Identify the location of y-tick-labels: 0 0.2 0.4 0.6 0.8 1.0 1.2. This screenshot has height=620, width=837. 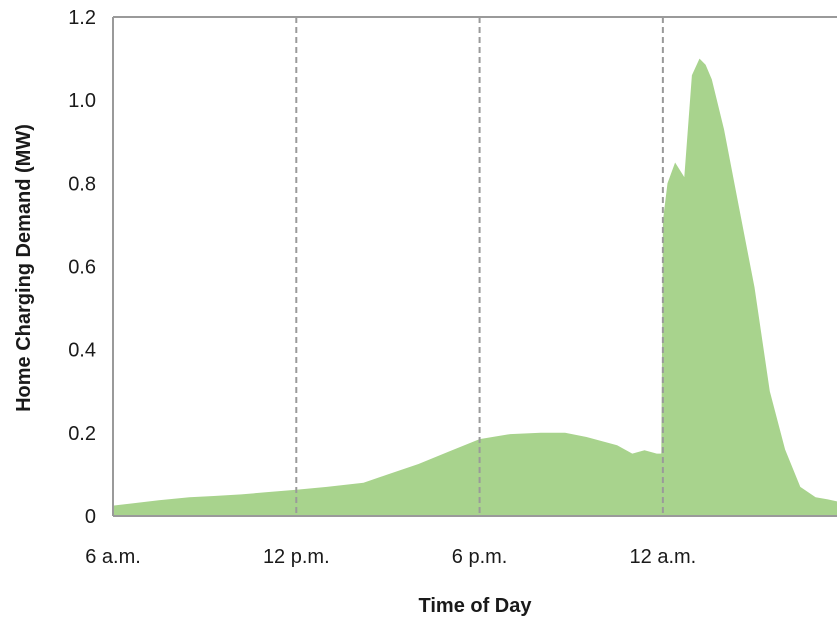
(82, 267).